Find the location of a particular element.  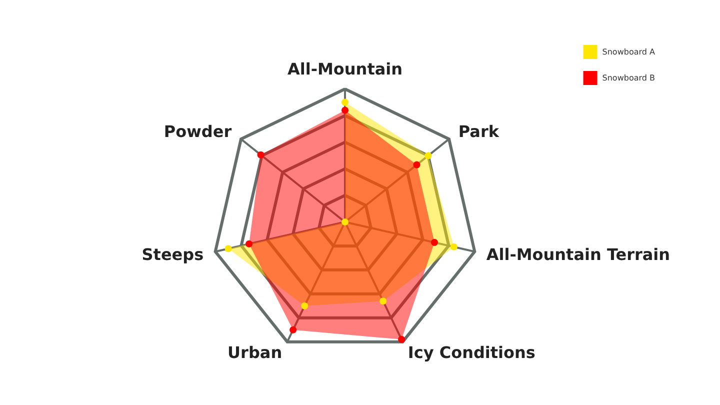

spoke-label: All-Mountain is located at coordinates (345, 69).